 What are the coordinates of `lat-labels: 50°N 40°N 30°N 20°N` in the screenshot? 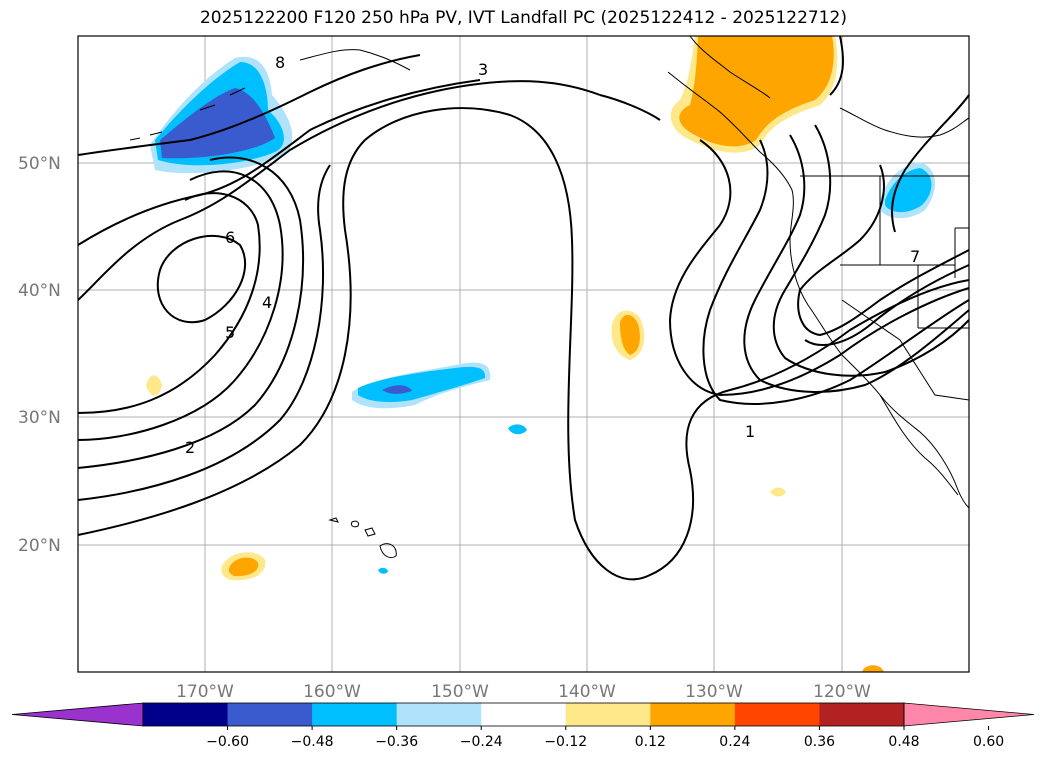 It's located at (39, 355).